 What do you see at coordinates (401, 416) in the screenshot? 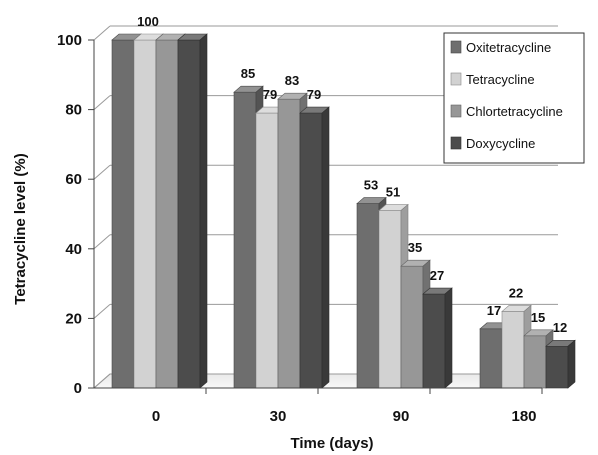
I see `x-tick-label: 90` at bounding box center [401, 416].